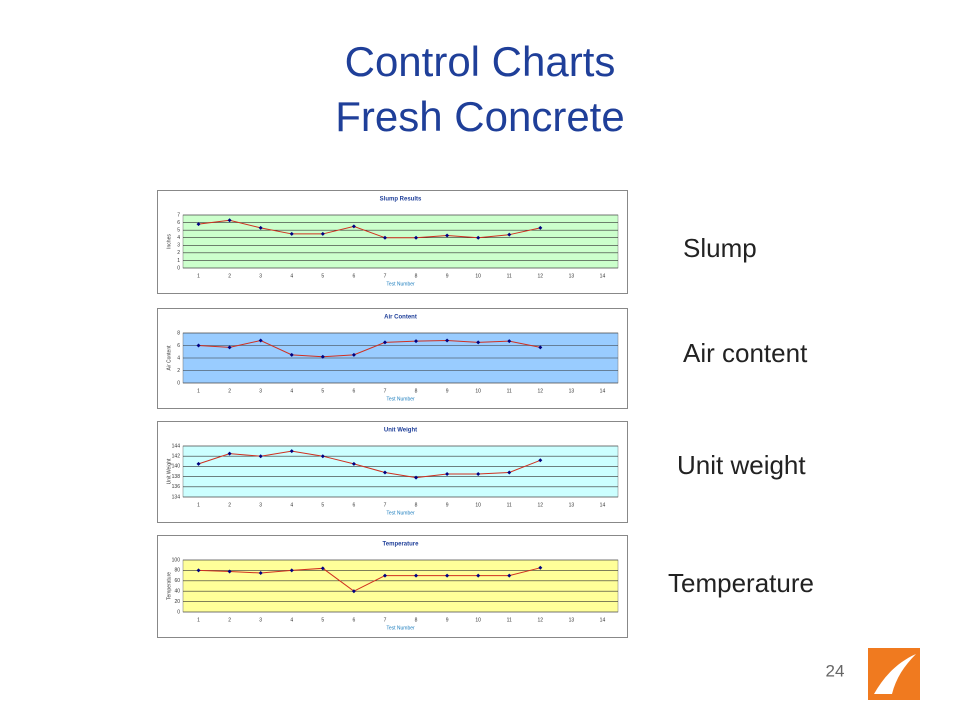  I want to click on x-tick-label: 7, so click(385, 276).